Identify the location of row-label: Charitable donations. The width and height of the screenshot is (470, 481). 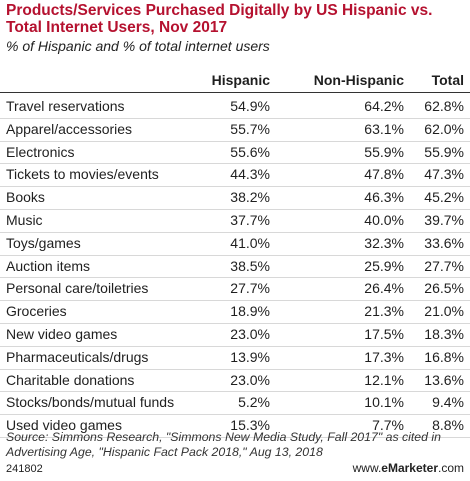
(70, 379).